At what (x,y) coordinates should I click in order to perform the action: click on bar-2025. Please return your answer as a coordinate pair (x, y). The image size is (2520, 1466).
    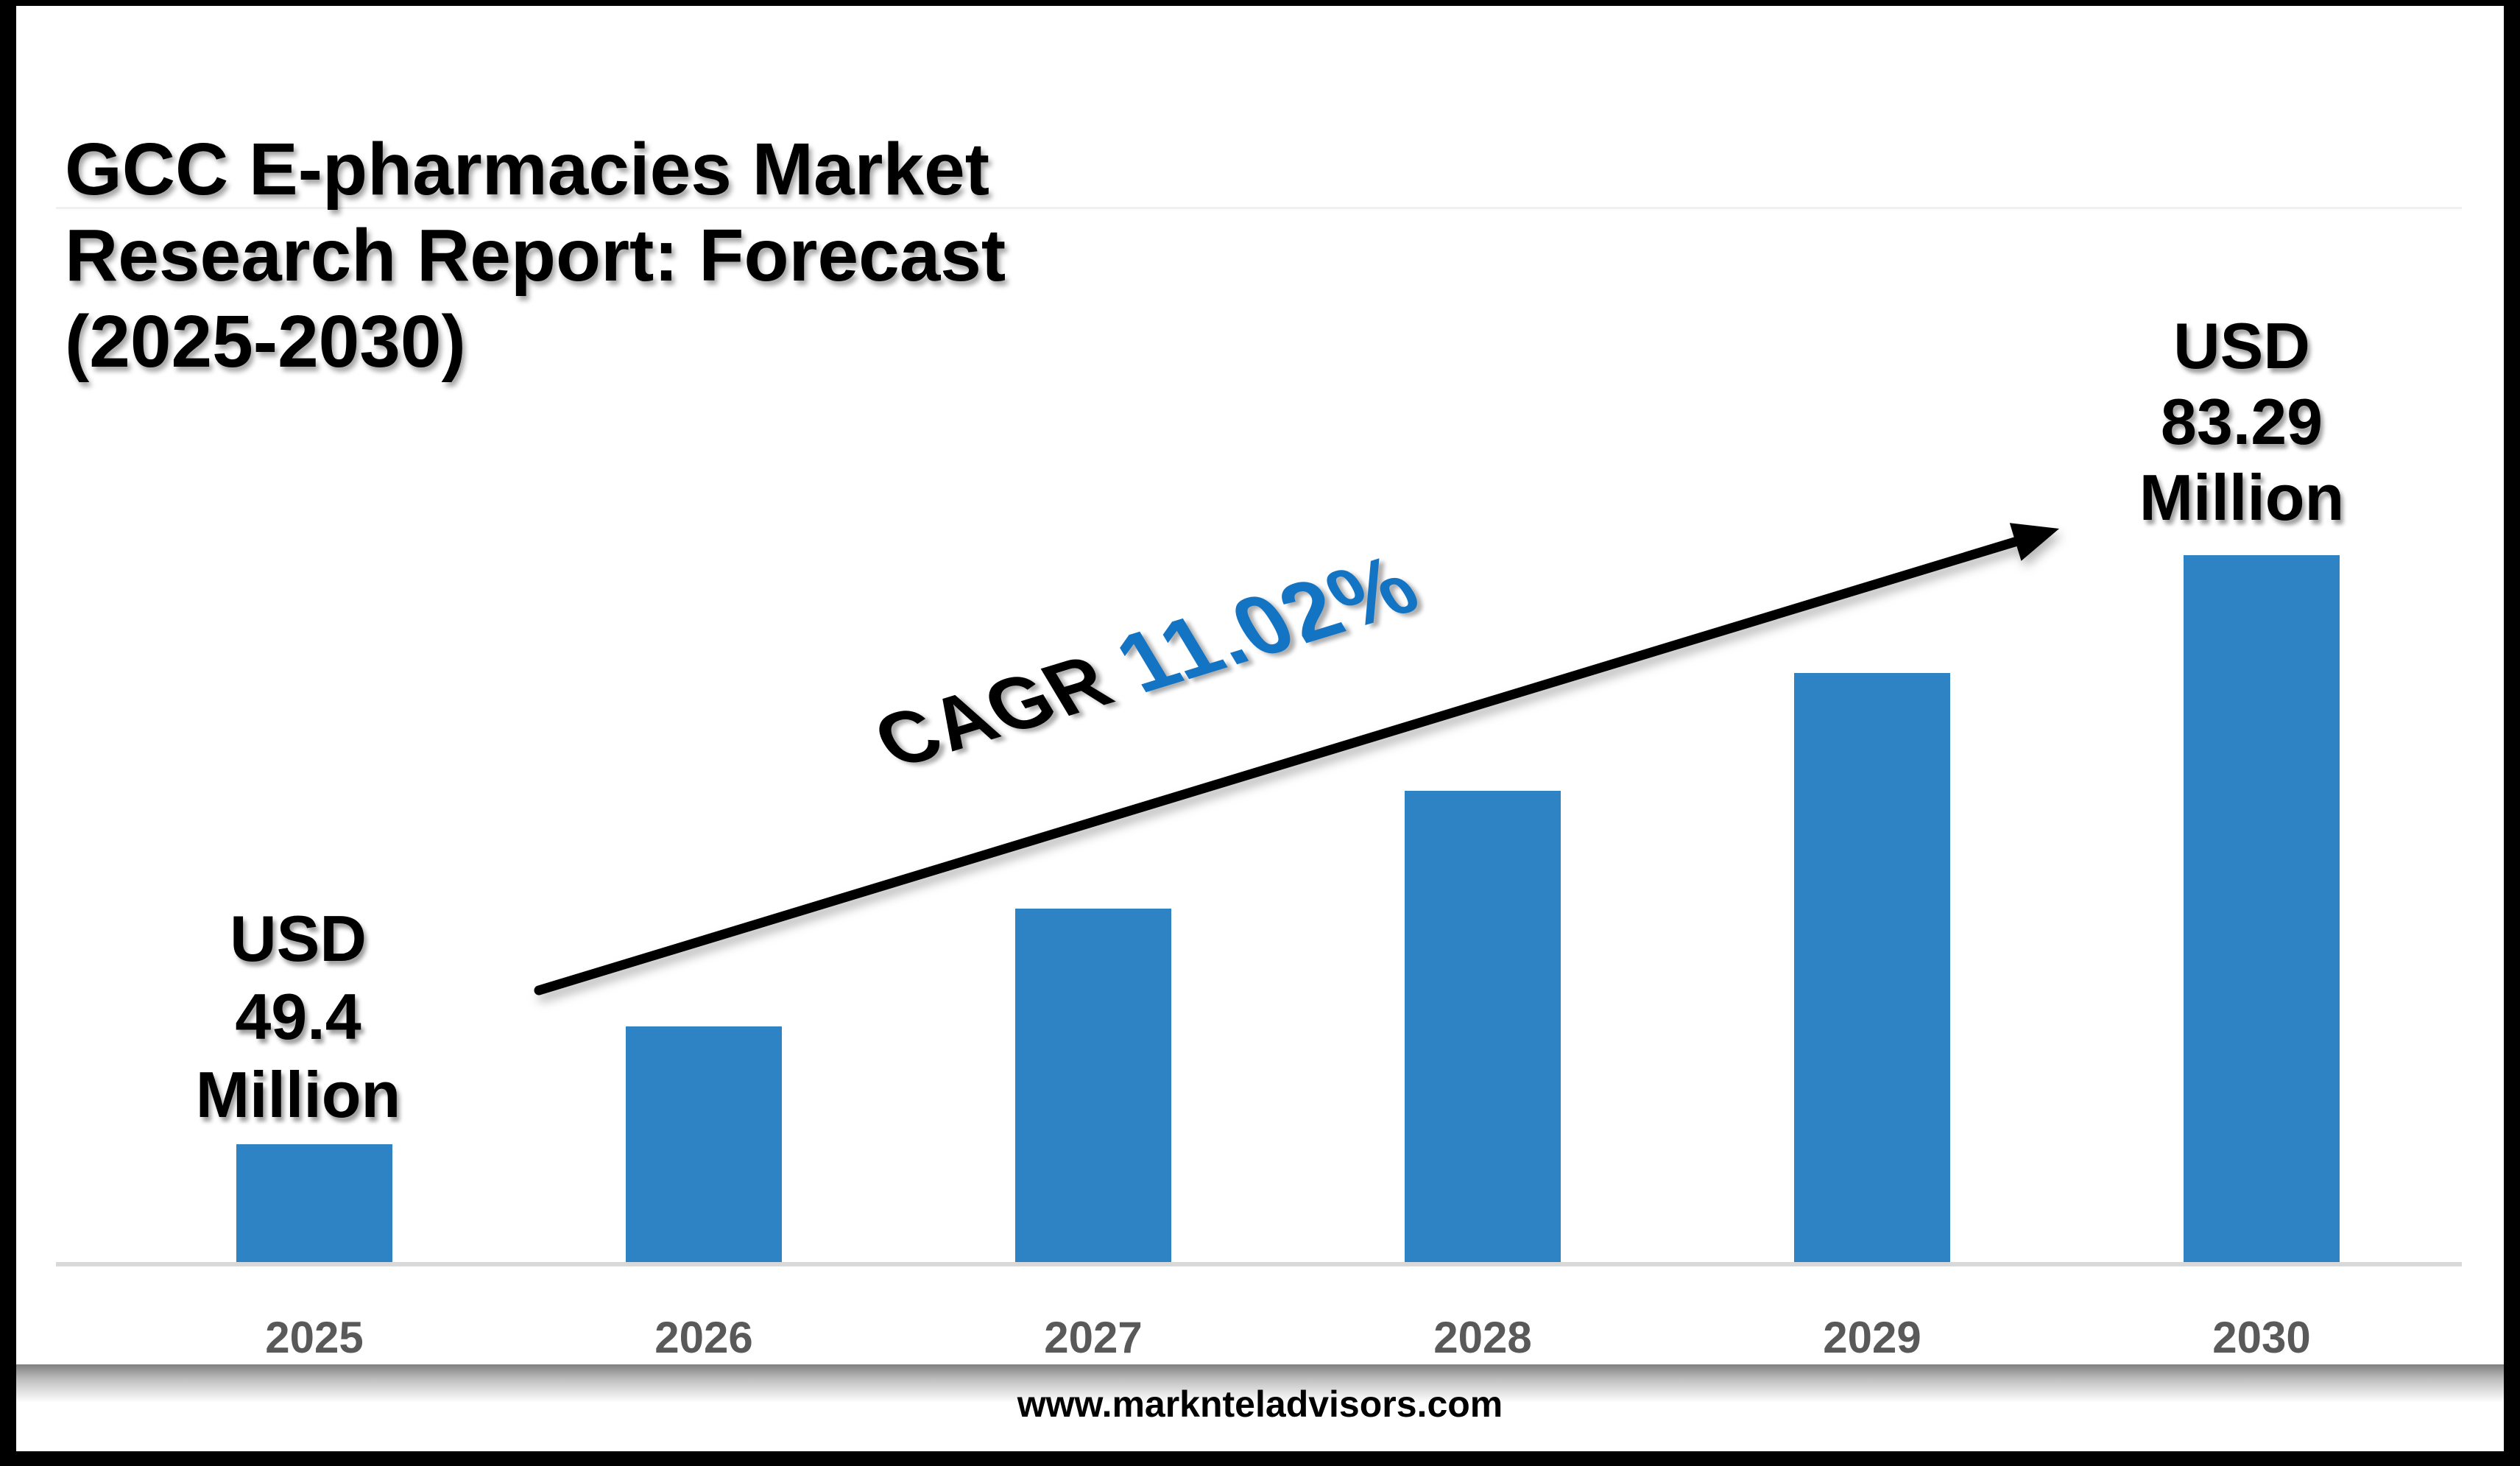
    Looking at the image, I should click on (314, 1203).